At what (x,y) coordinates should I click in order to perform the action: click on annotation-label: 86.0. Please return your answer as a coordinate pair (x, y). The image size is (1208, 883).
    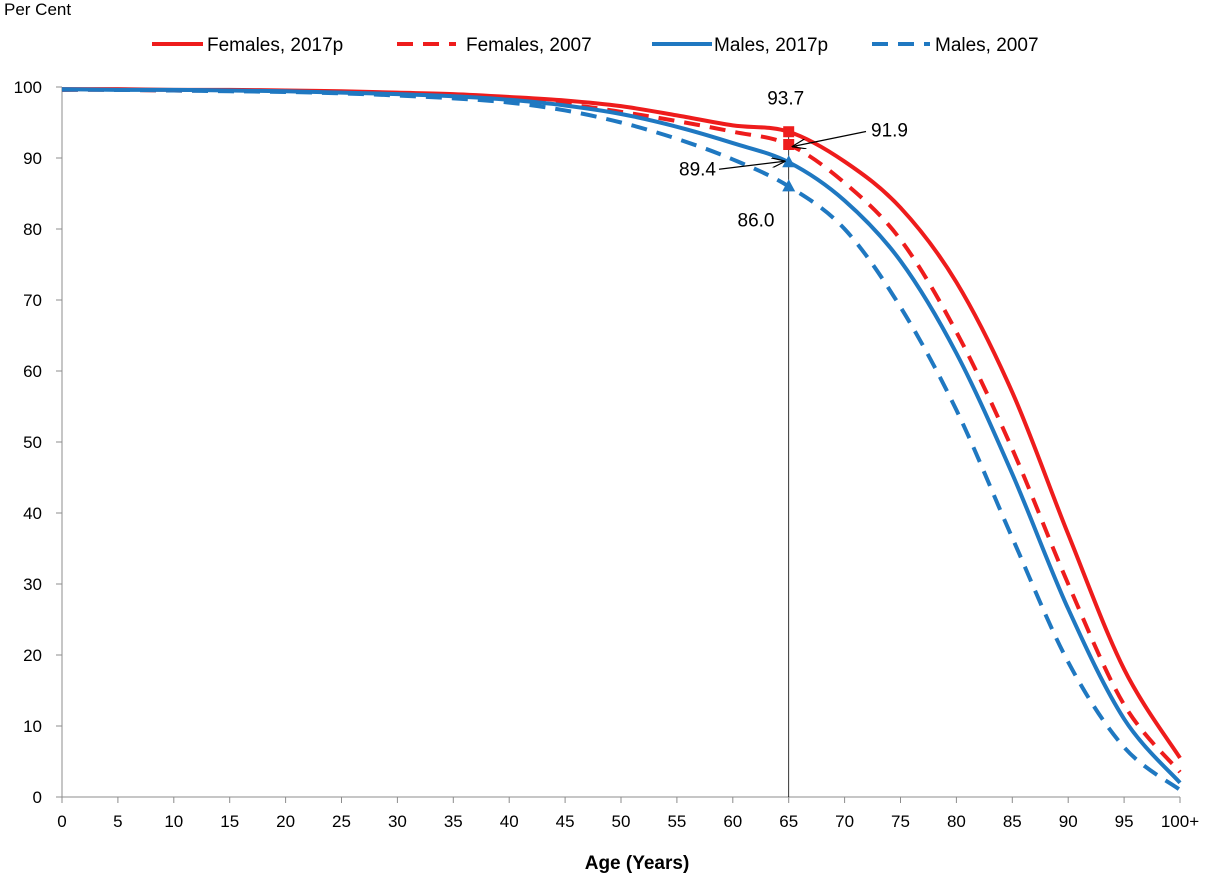
    Looking at the image, I should click on (756, 220).